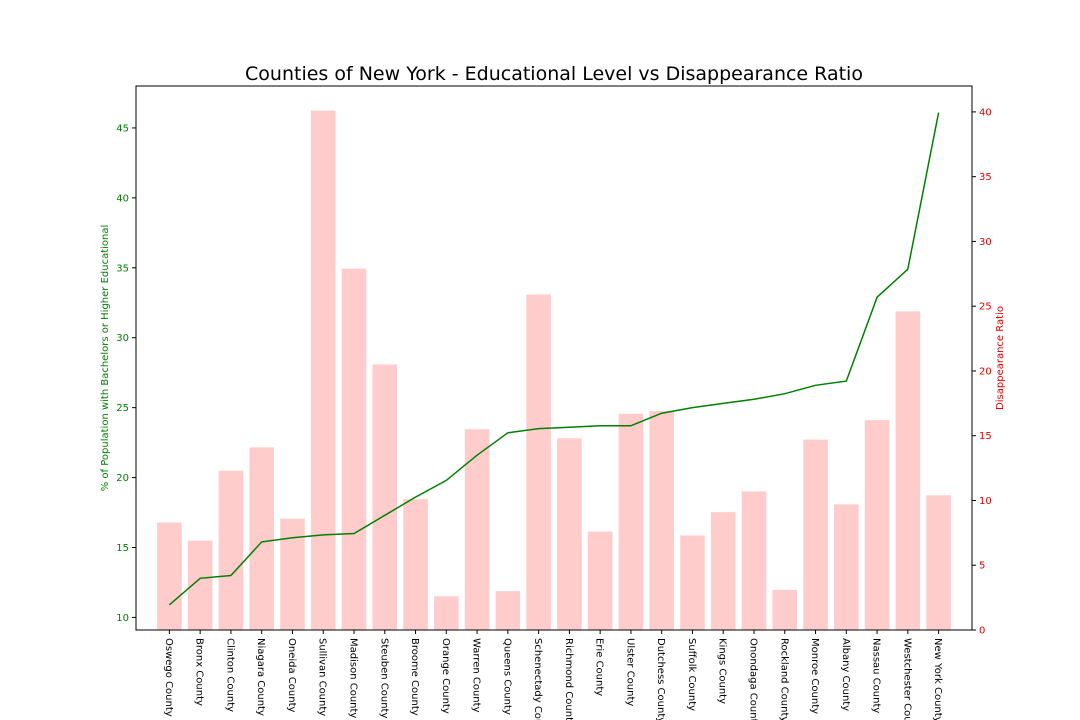 The width and height of the screenshot is (1080, 720). What do you see at coordinates (168, 677) in the screenshot?
I see `x-tick-label: Oswego County` at bounding box center [168, 677].